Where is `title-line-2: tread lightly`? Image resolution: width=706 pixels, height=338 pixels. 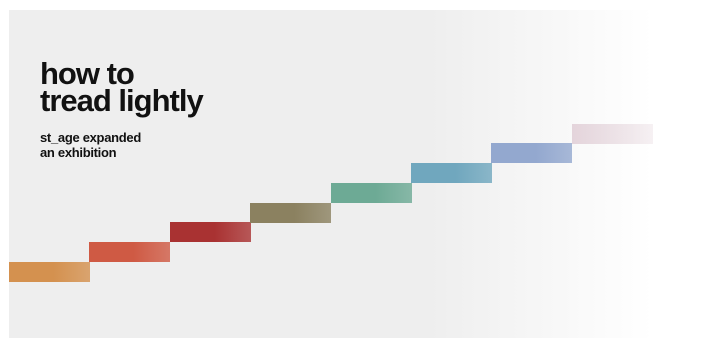 title-line-2: tread lightly is located at coordinates (122, 100).